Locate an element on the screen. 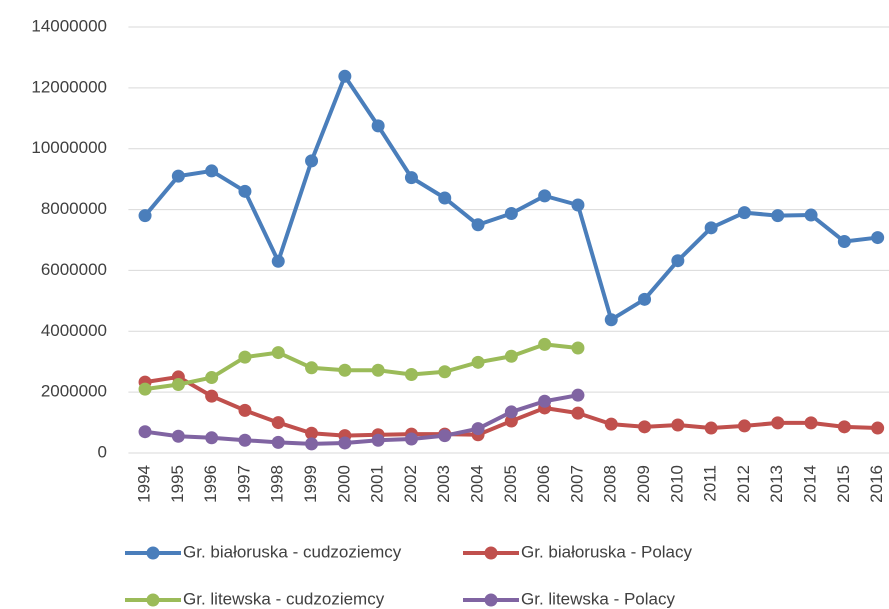 The image size is (889, 609). x-tick-label: 1999 is located at coordinates (310, 484).